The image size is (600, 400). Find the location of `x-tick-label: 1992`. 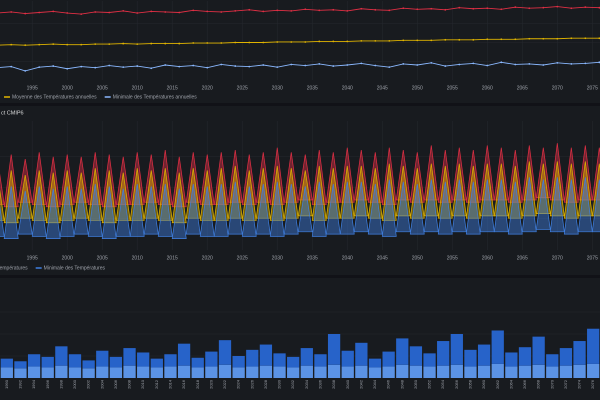

x-tick-label: 1992 is located at coordinates (20, 384).